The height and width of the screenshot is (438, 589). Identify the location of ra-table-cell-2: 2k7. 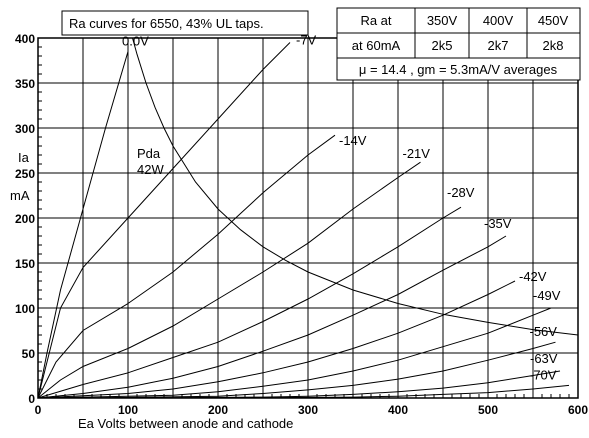
(498, 45).